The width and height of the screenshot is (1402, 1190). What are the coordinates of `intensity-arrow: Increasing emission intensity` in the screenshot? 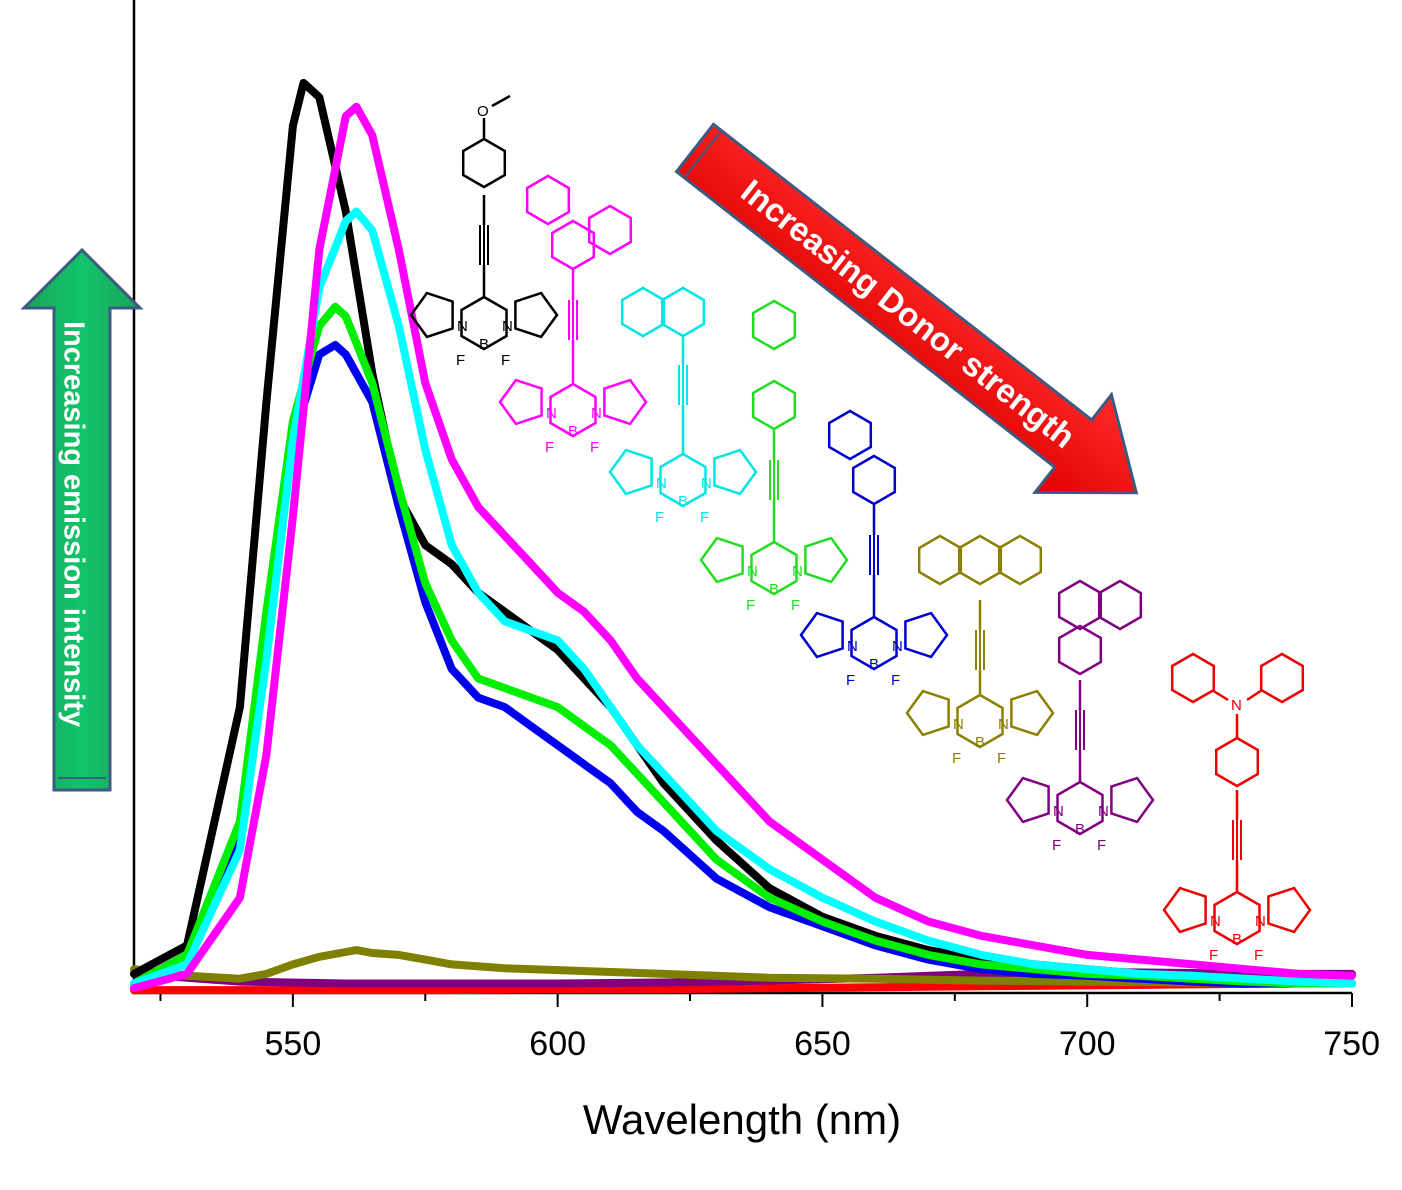 It's located at (82, 519).